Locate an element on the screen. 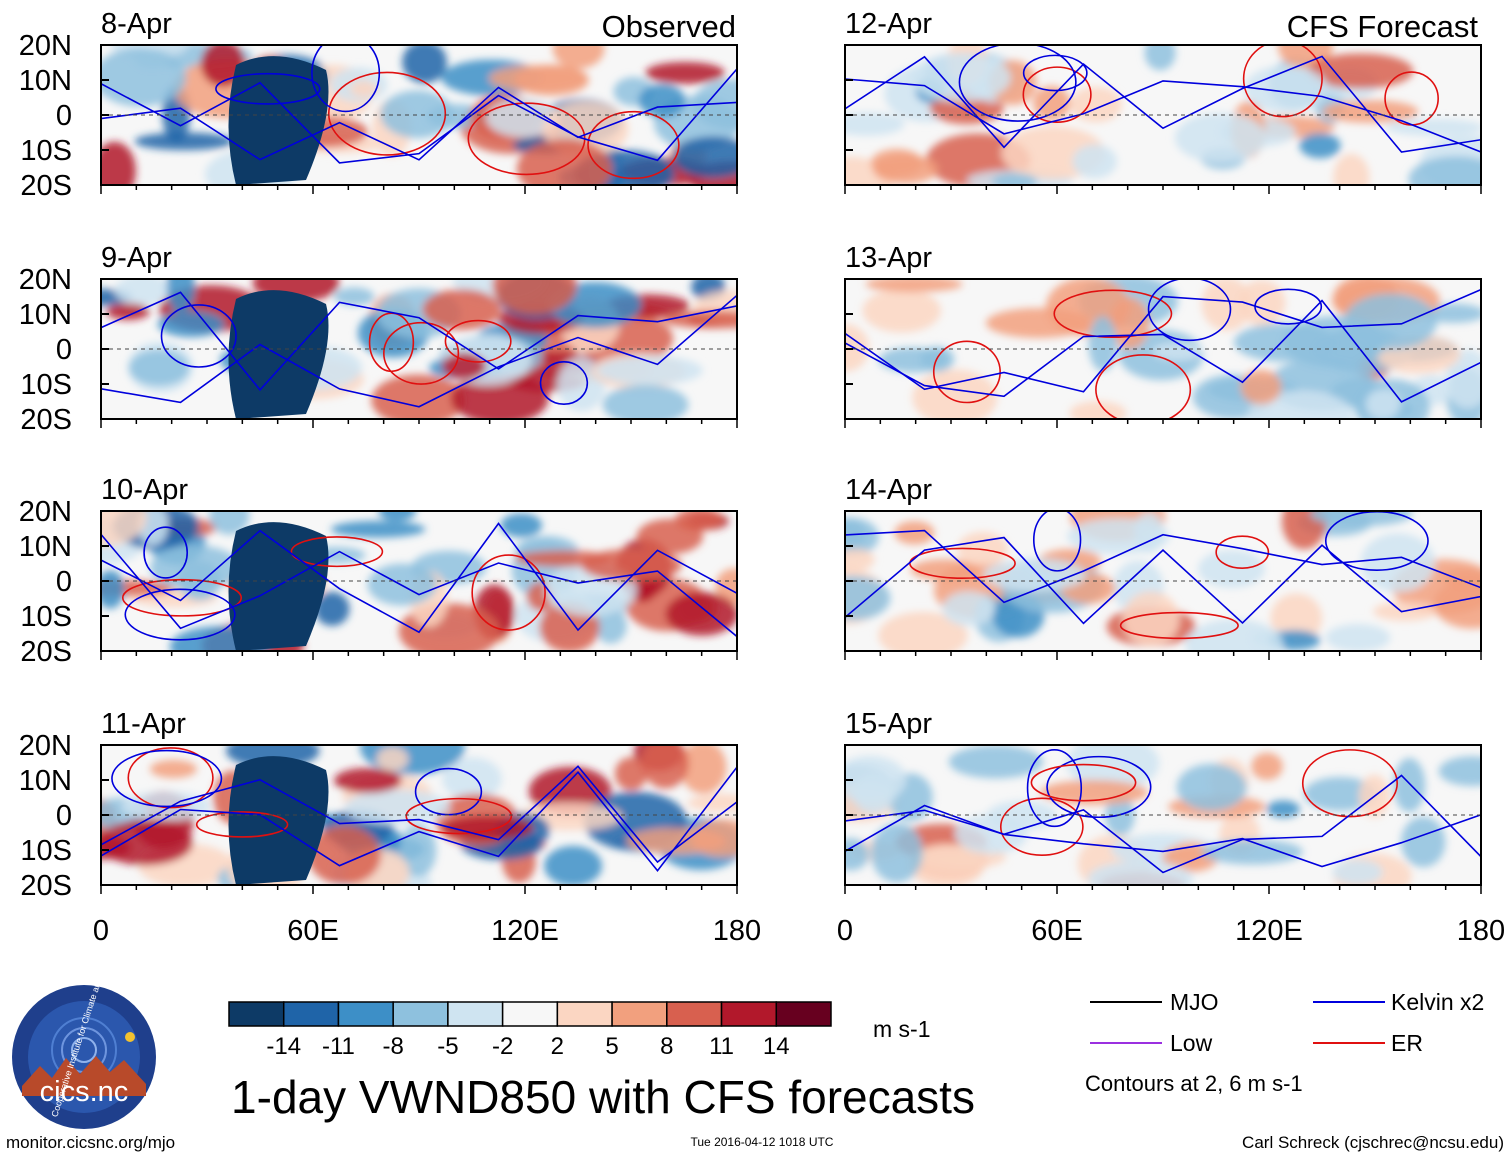  legend-label: Low is located at coordinates (1191, 1043).